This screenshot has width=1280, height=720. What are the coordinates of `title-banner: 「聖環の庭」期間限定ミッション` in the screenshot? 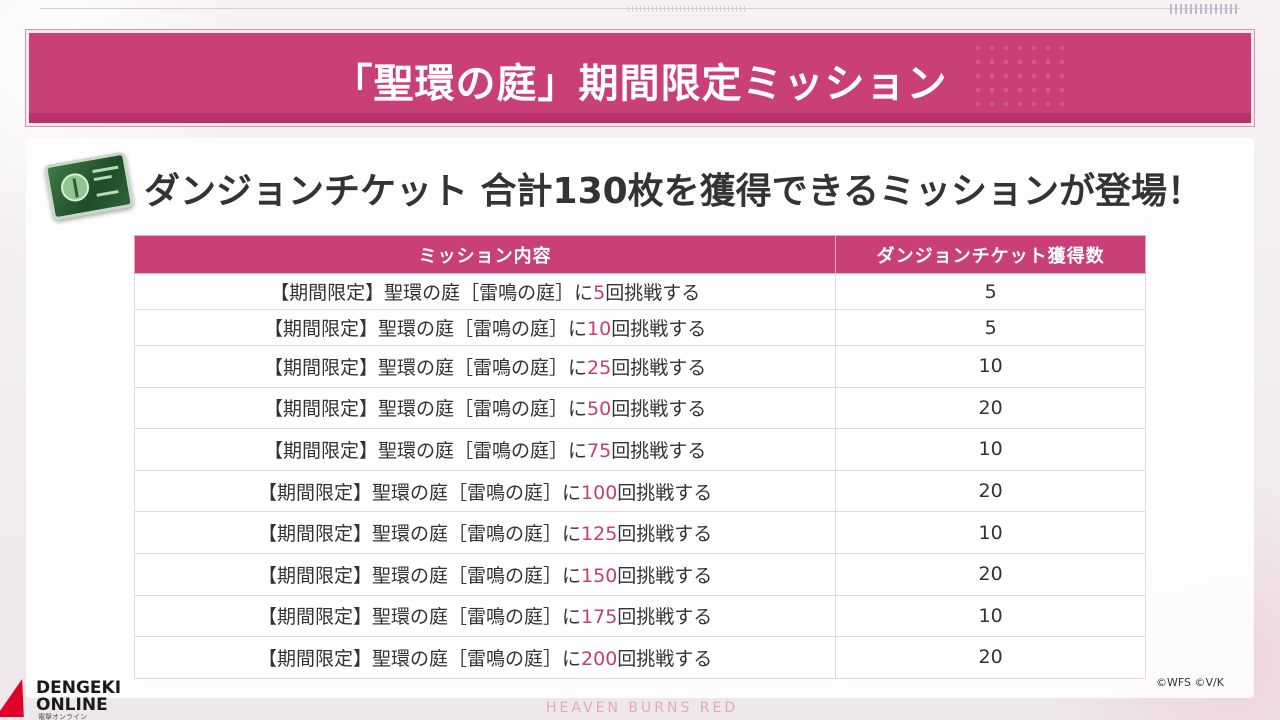 It's located at (640, 78).